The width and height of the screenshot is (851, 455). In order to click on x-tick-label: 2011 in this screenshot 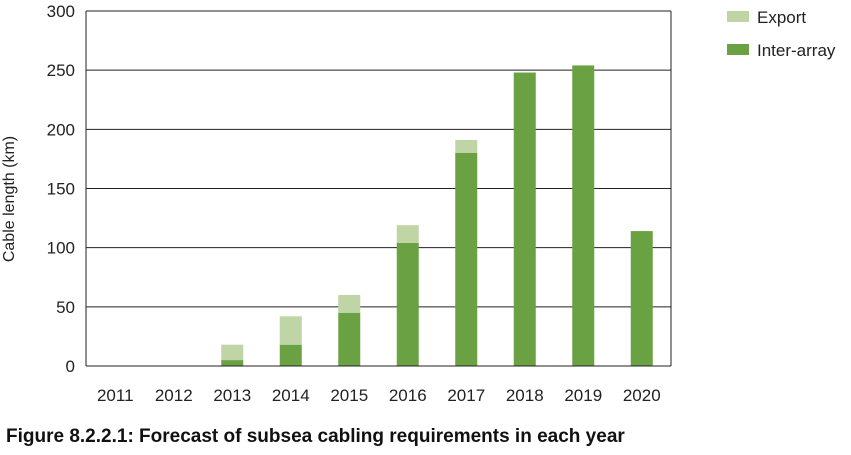, I will do `click(115, 395)`.